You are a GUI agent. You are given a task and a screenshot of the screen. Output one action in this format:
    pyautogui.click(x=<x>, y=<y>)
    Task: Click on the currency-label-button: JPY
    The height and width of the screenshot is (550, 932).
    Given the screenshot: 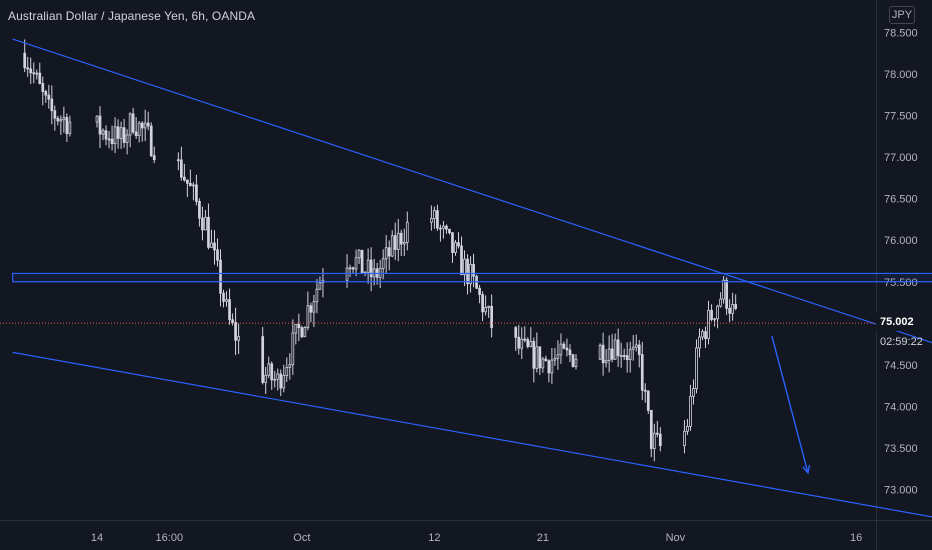 What is the action you would take?
    pyautogui.click(x=902, y=15)
    